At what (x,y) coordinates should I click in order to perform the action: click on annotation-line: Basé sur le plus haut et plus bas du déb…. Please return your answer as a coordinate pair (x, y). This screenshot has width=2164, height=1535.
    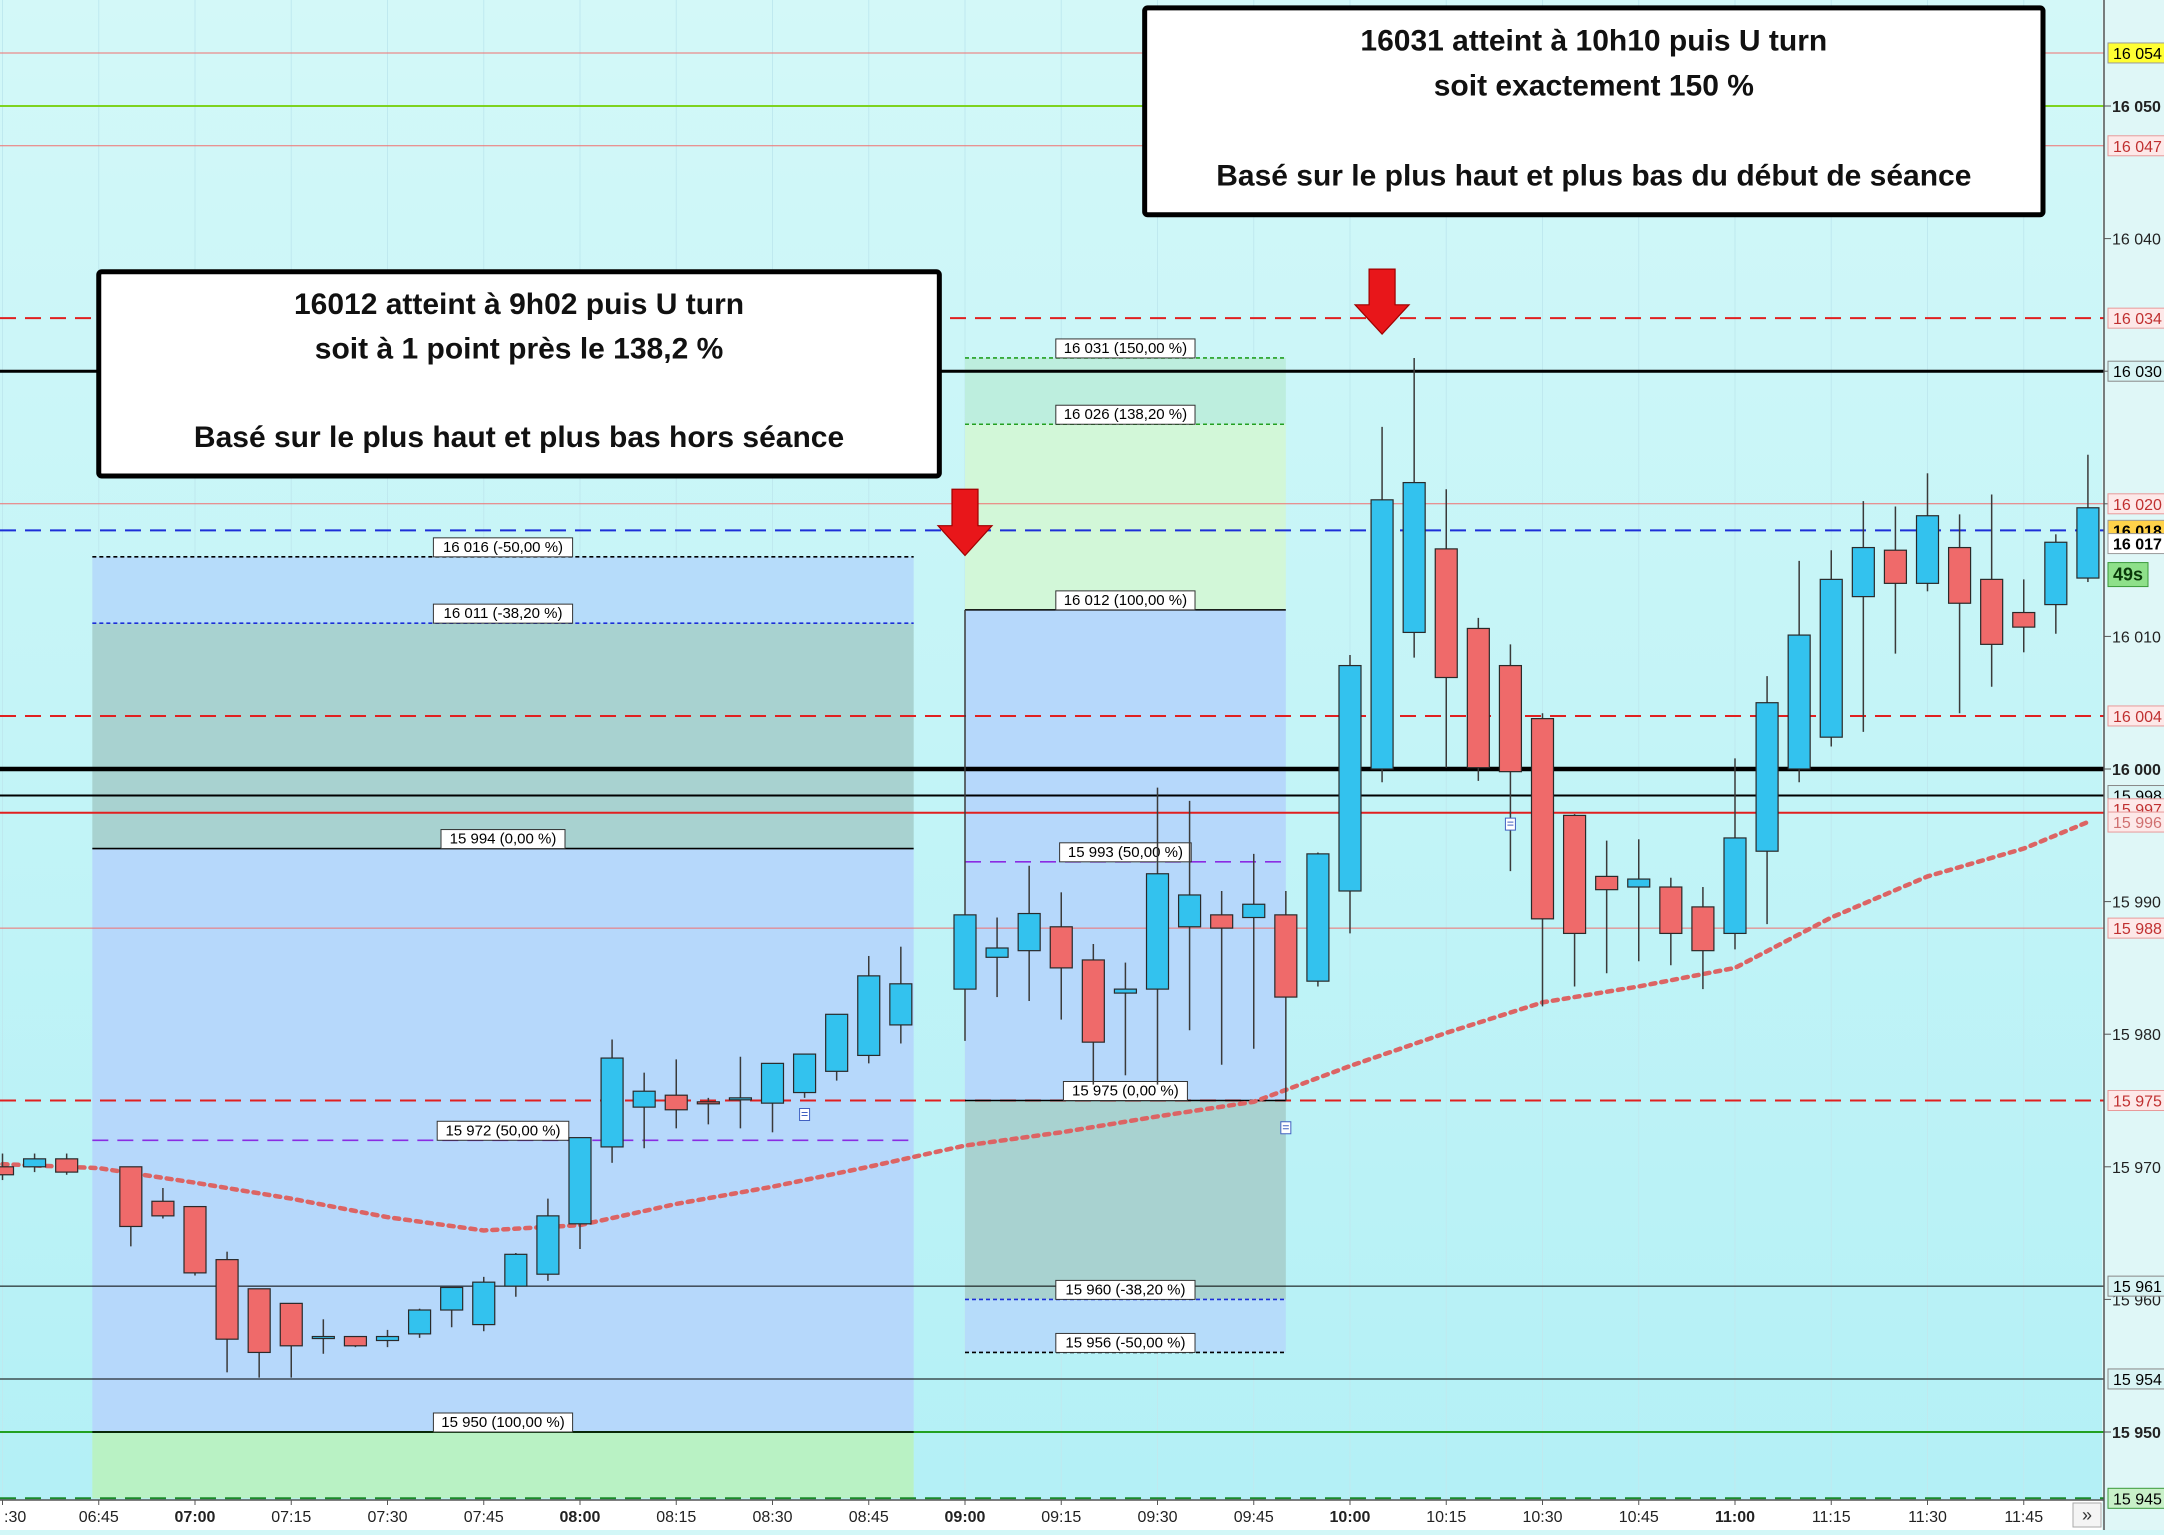
    Looking at the image, I should click on (1593, 176).